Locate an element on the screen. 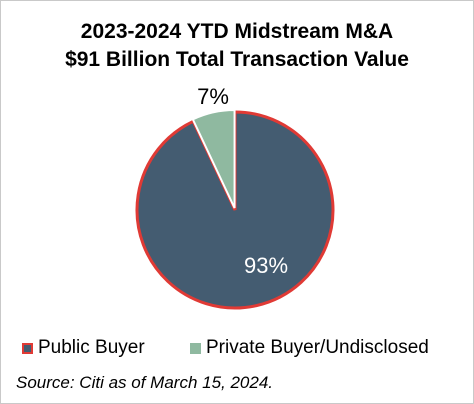  legend-swatch-public-buyer is located at coordinates (27, 348).